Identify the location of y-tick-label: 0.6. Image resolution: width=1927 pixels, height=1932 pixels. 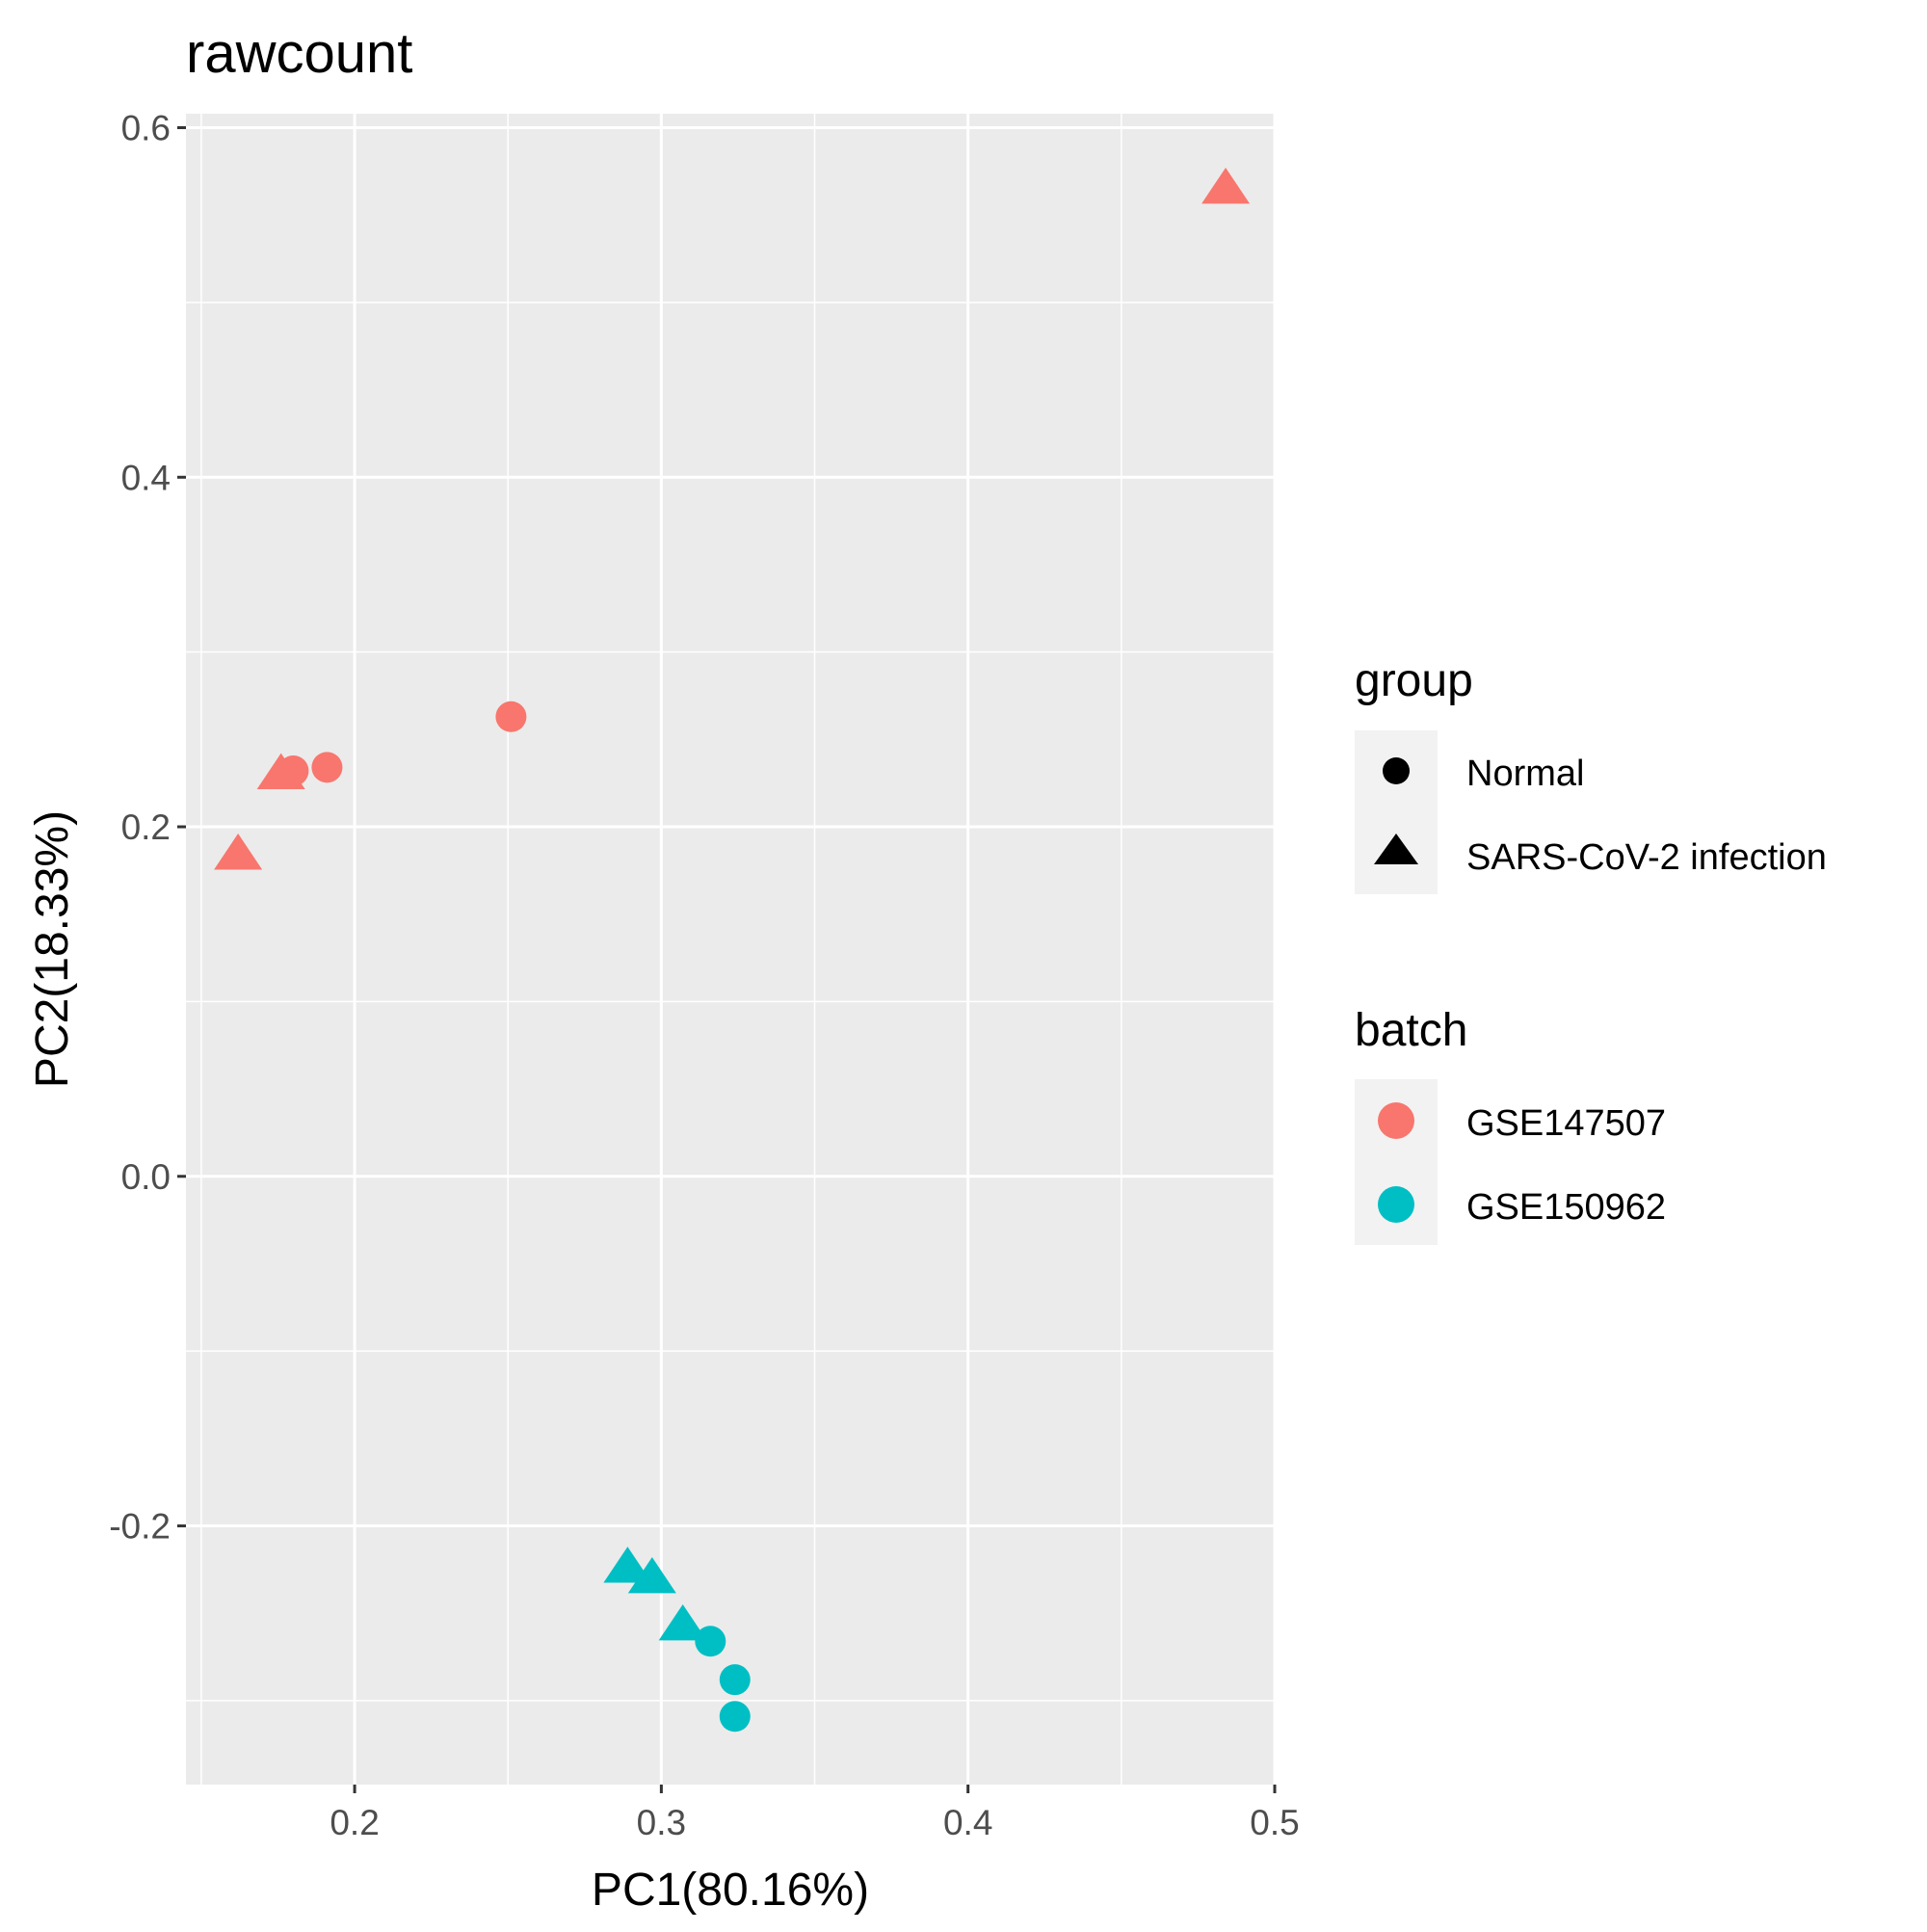
(146, 128).